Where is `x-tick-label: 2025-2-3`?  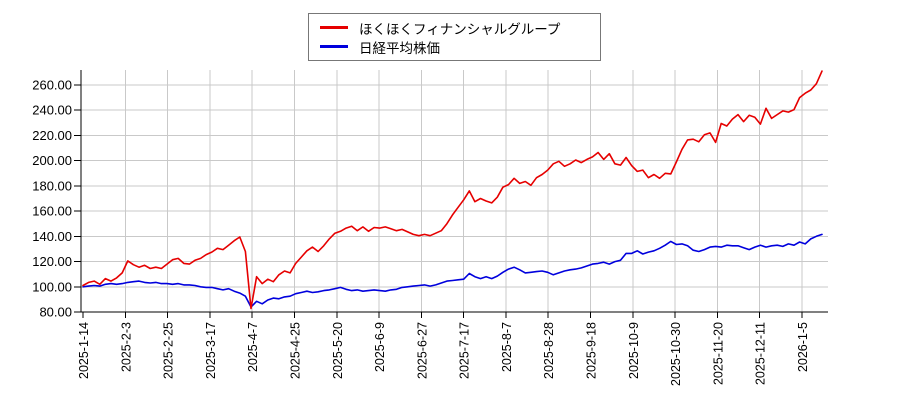 x-tick-label: 2025-2-3 is located at coordinates (126, 347).